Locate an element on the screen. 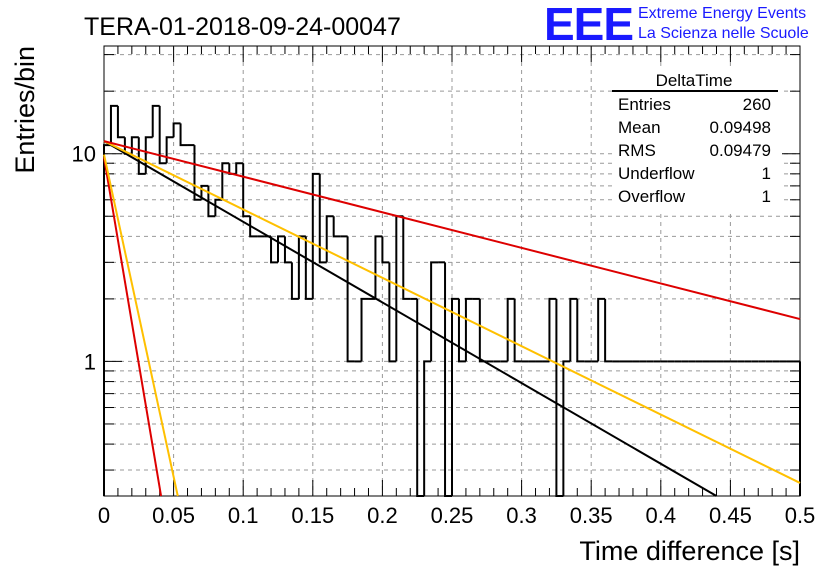  x-tick-label: 0.4 is located at coordinates (661, 515).